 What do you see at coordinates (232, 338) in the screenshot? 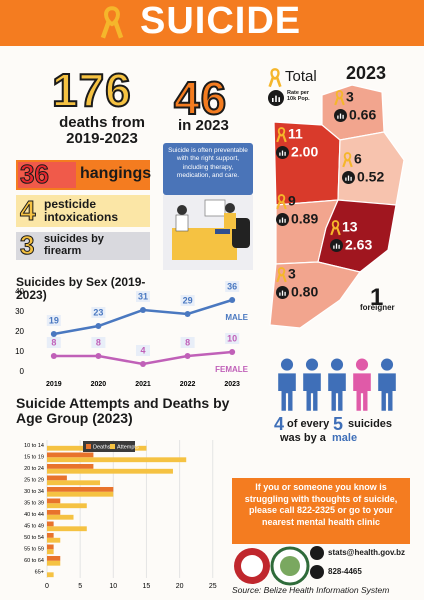
I see `value-label: 10` at bounding box center [232, 338].